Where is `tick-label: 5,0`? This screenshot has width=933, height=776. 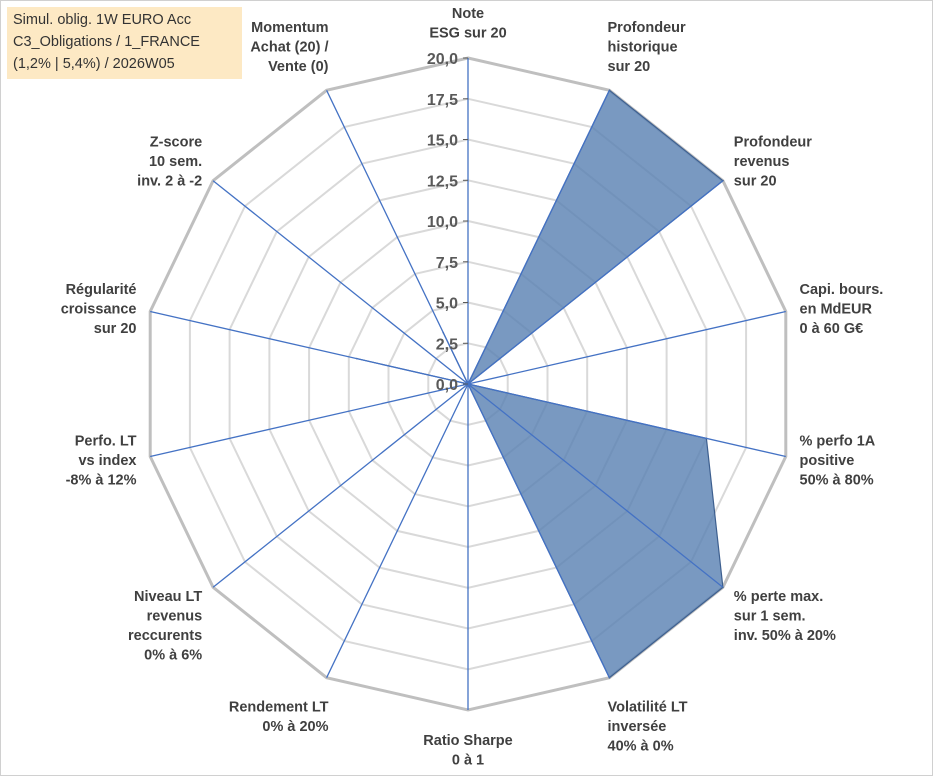 tick-label: 5,0 is located at coordinates (447, 304).